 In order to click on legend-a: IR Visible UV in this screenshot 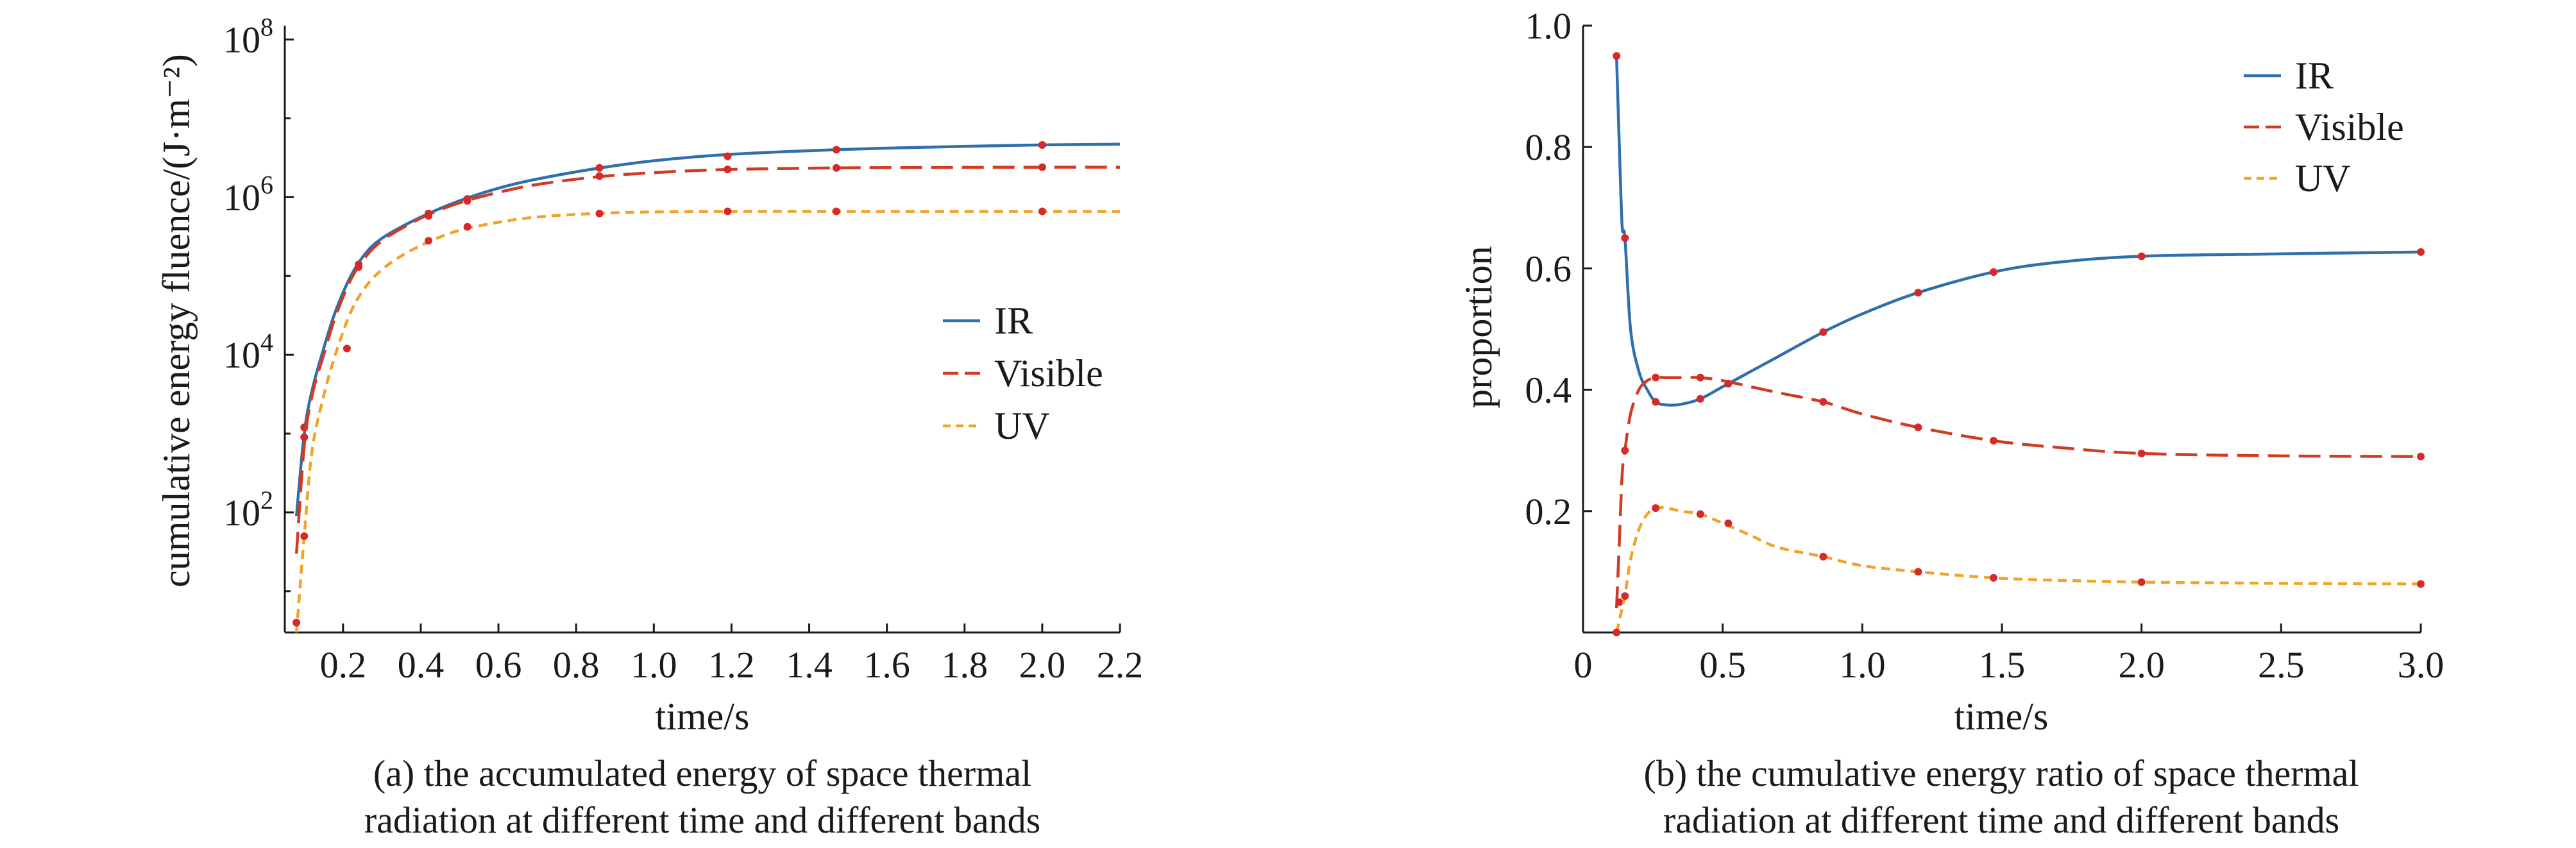, I will do `click(1023, 373)`.